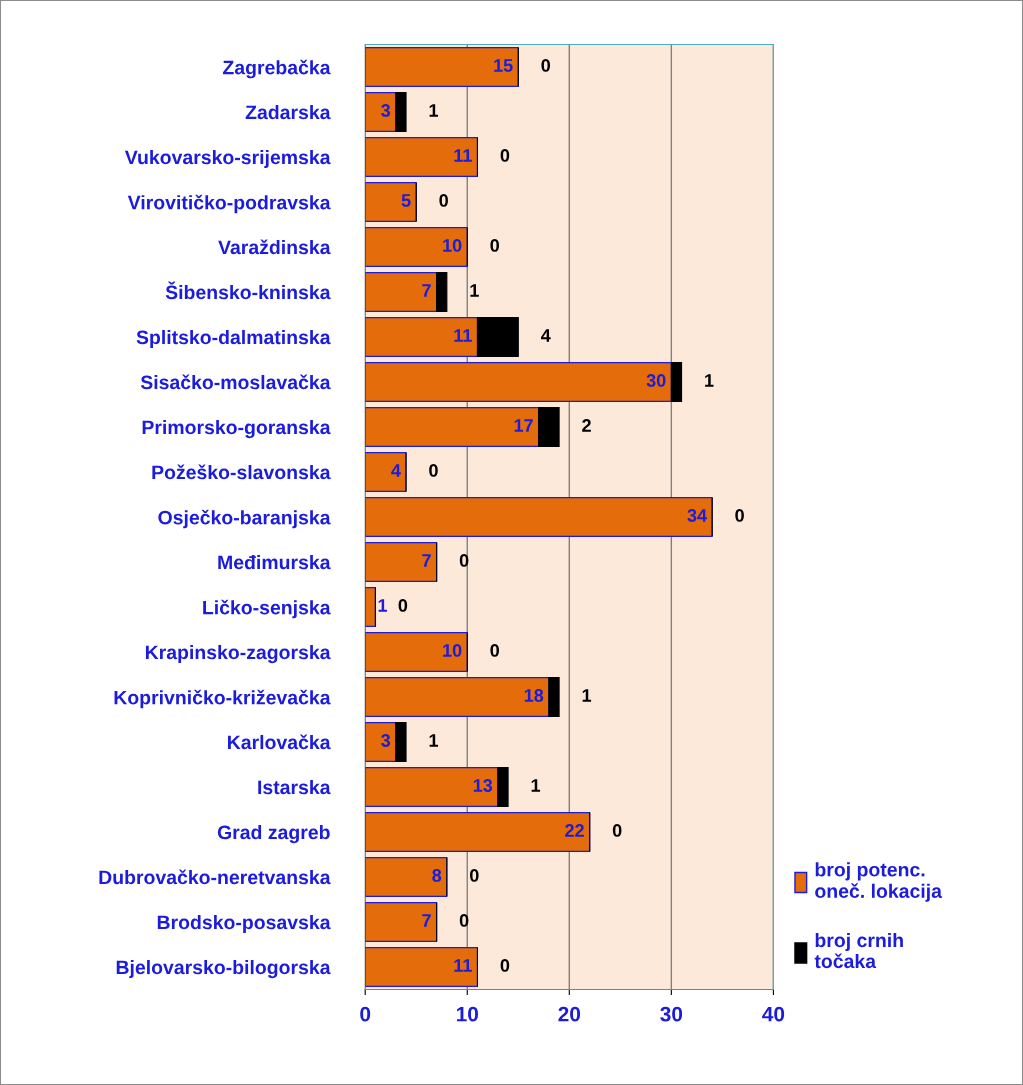 The width and height of the screenshot is (1023, 1085). I want to click on y-tick-label: Virovitičko-podravska, so click(229, 204).